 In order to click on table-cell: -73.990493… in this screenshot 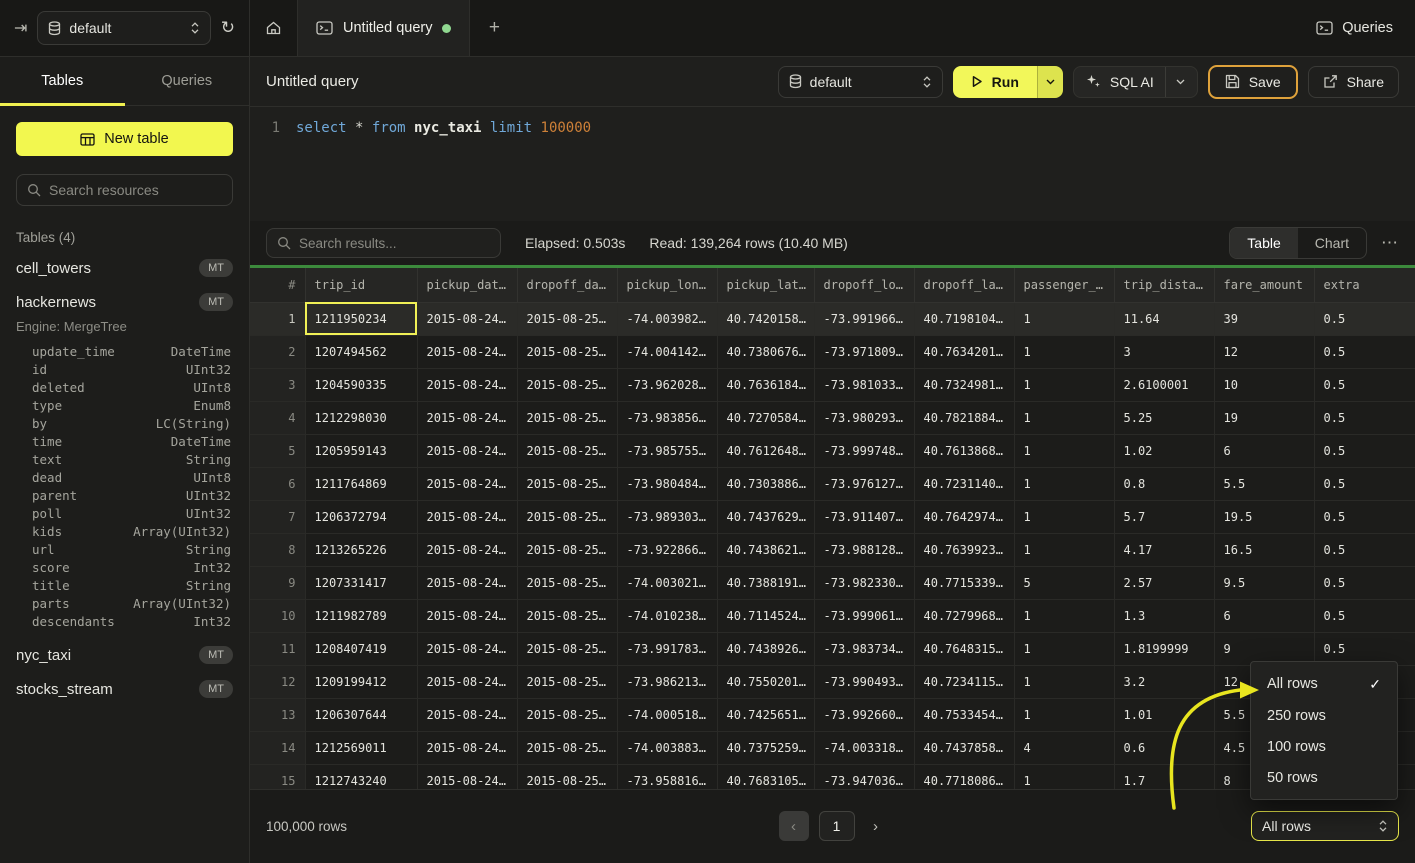, I will do `click(864, 682)`.